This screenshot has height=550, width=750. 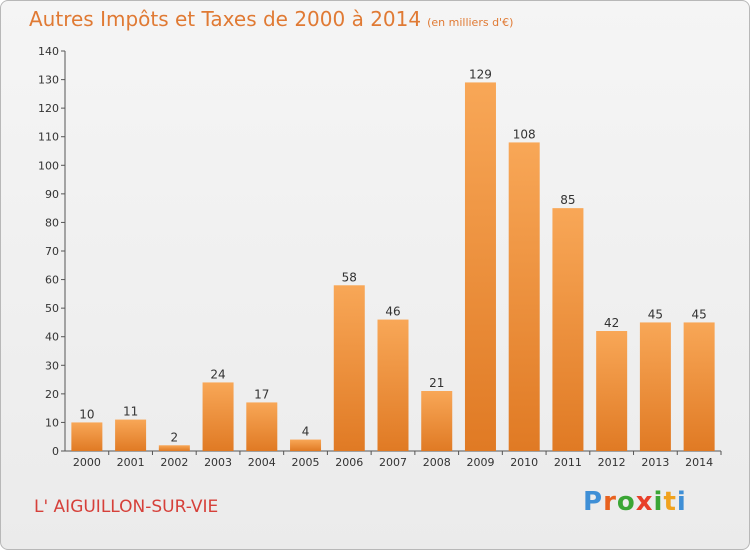 What do you see at coordinates (655, 386) in the screenshot?
I see `bar-2013` at bounding box center [655, 386].